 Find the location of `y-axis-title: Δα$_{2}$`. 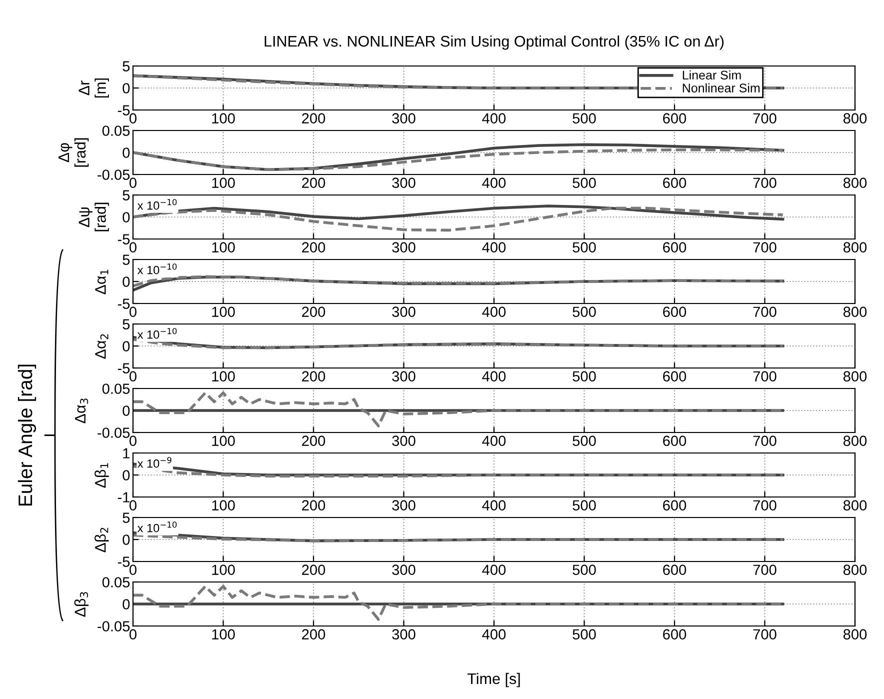

y-axis-title: Δα$_{2}$ is located at coordinates (101, 346).